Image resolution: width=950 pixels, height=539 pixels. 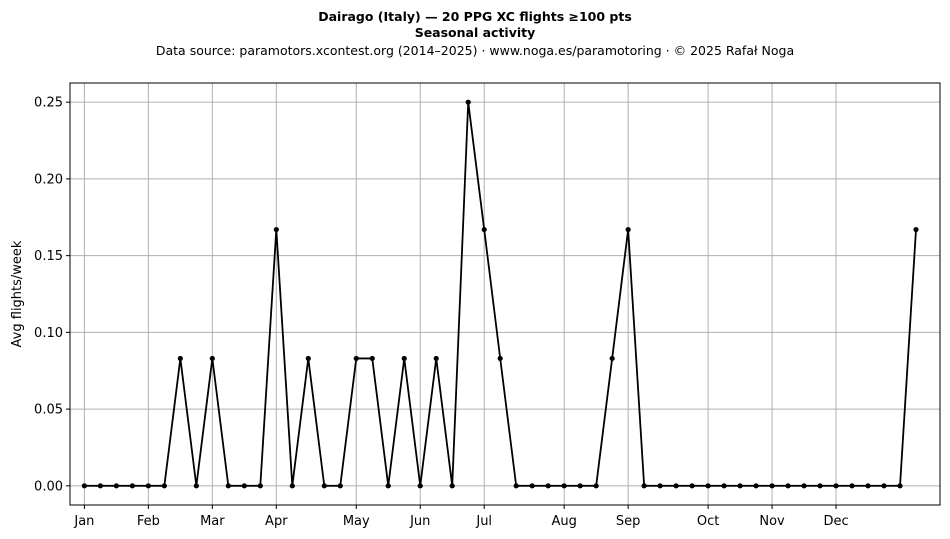 What do you see at coordinates (48, 256) in the screenshot?
I see `y-tick-label: 0.15` at bounding box center [48, 256].